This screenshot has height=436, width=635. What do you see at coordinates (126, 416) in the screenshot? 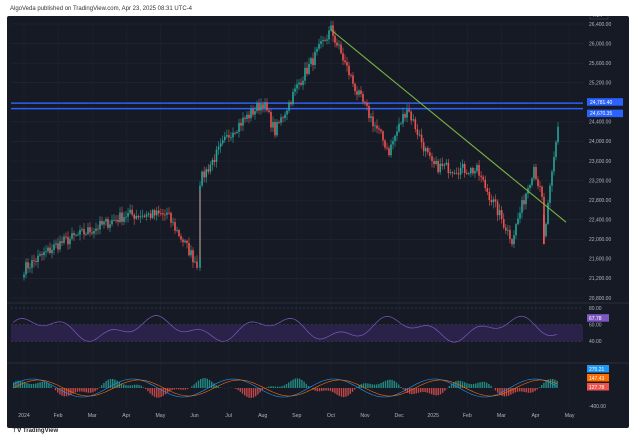
I see `time-tick-label: Apr` at bounding box center [126, 416].